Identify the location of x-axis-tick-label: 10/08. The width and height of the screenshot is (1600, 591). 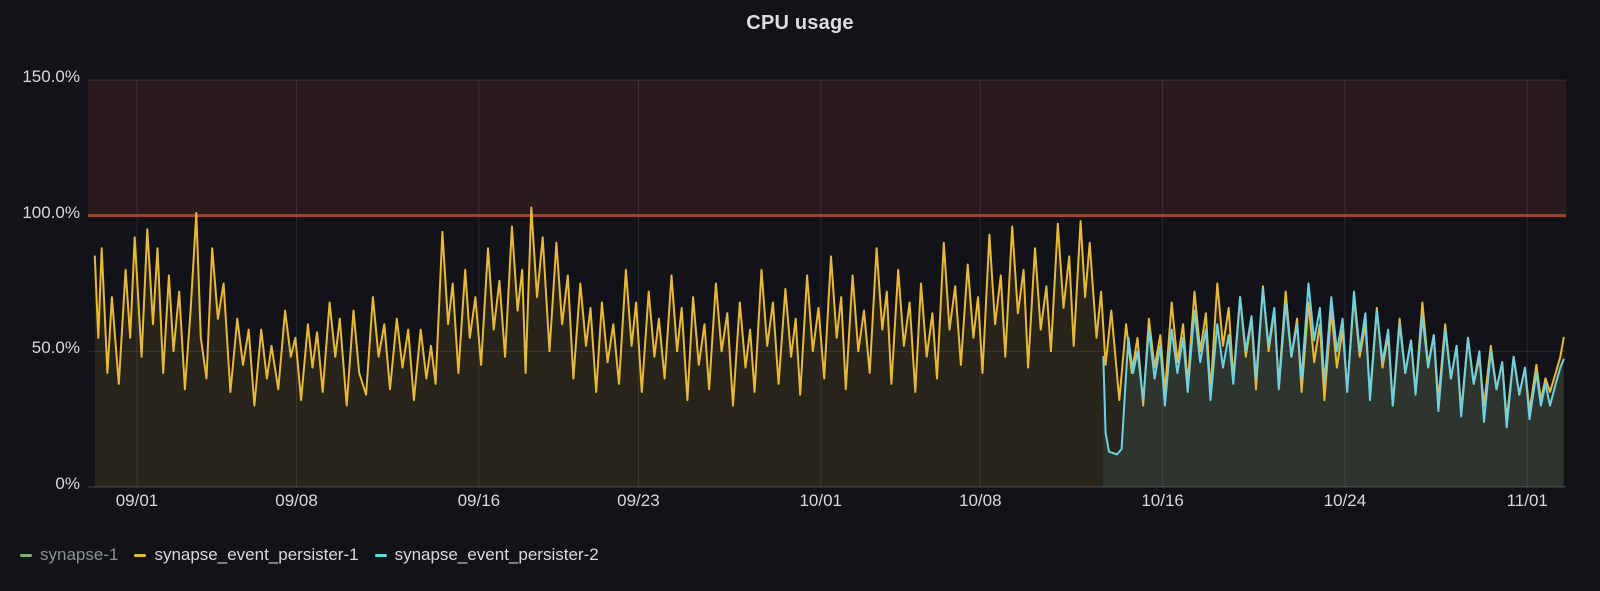
(980, 500).